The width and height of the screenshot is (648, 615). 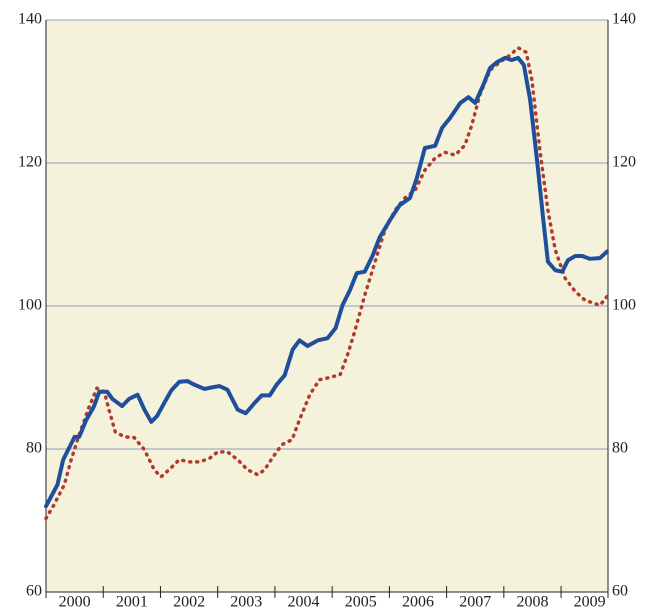 What do you see at coordinates (132, 602) in the screenshot?
I see `x-tick-label: 2001` at bounding box center [132, 602].